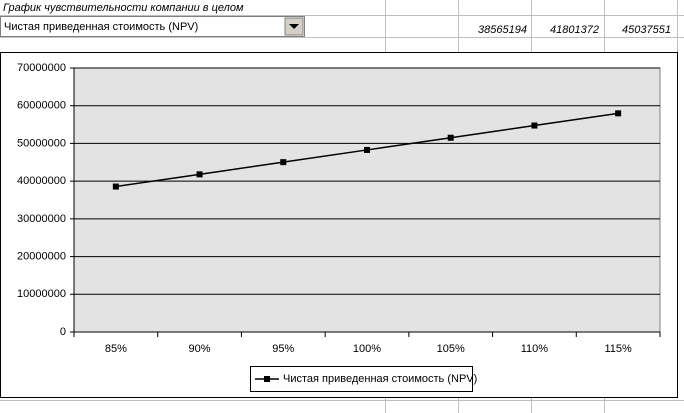  Describe the element at coordinates (41, 294) in the screenshot. I see `y-tick-label: 10000000` at that location.